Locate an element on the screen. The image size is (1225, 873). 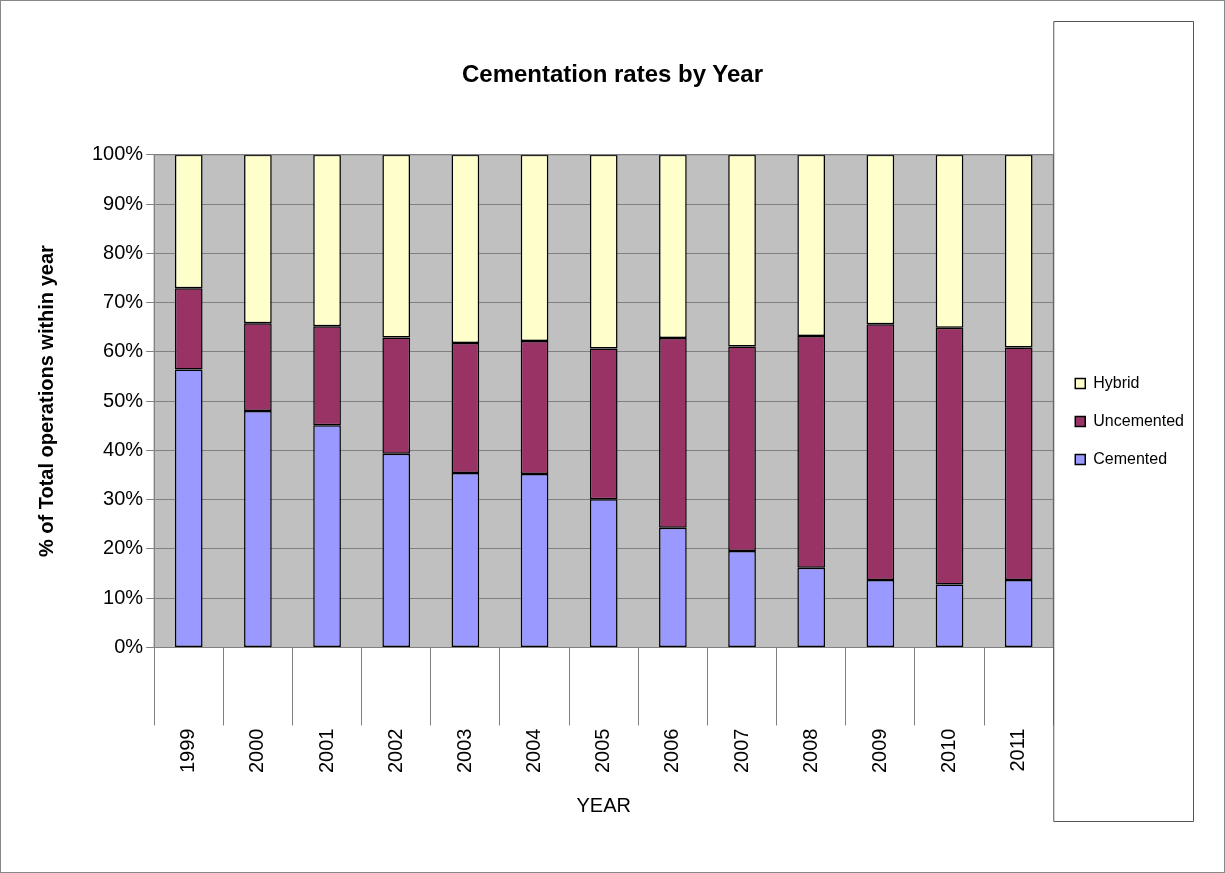
y-axis-title: % of Total operations within year is located at coordinates (45, 401).